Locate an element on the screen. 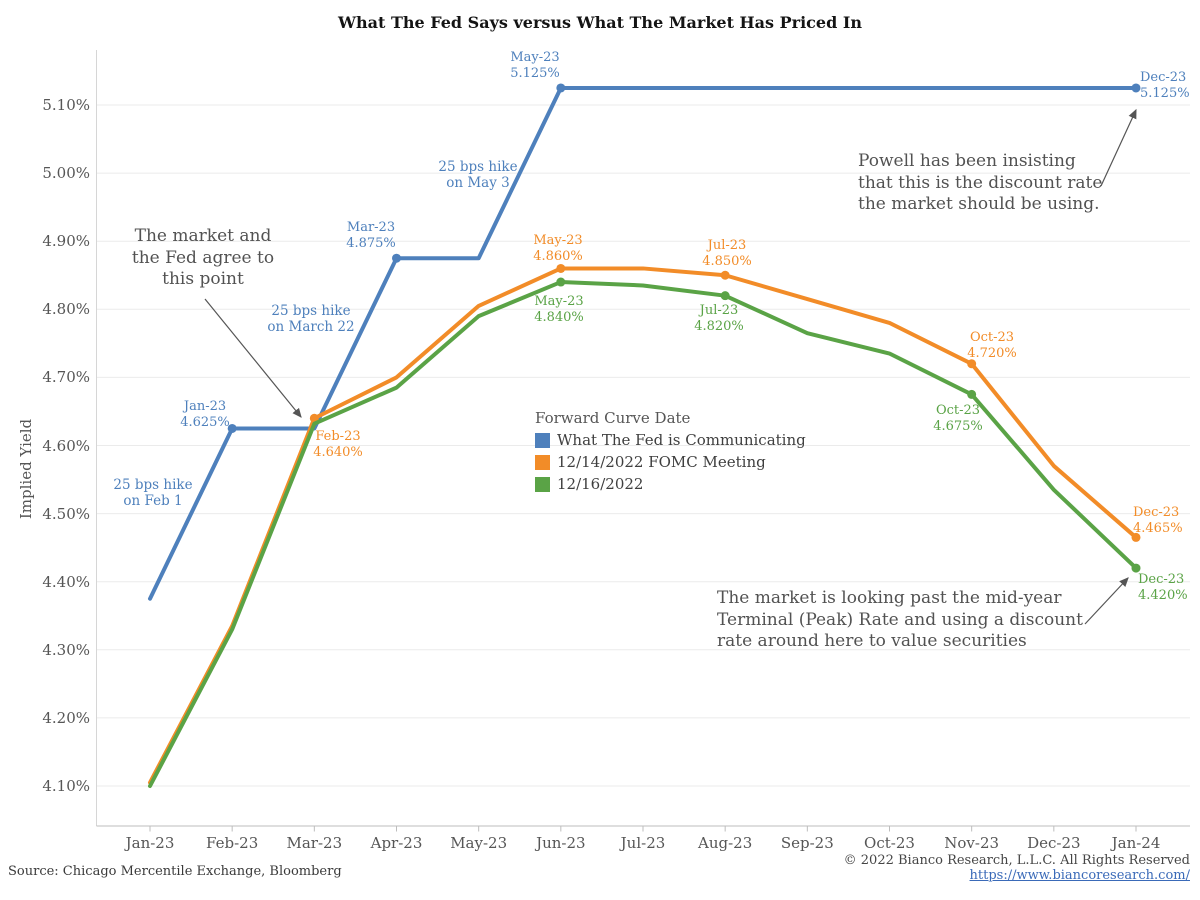 This screenshot has height=900, width=1200. legend-item-label: 12/16/2022 is located at coordinates (600, 484).